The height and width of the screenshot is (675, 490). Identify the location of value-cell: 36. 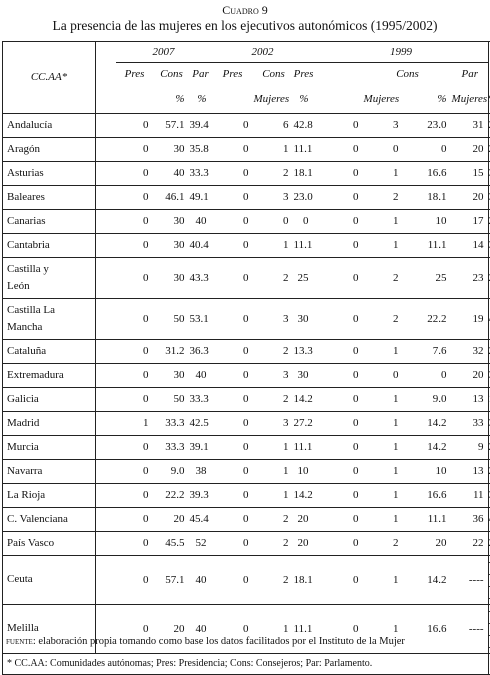
(470, 519).